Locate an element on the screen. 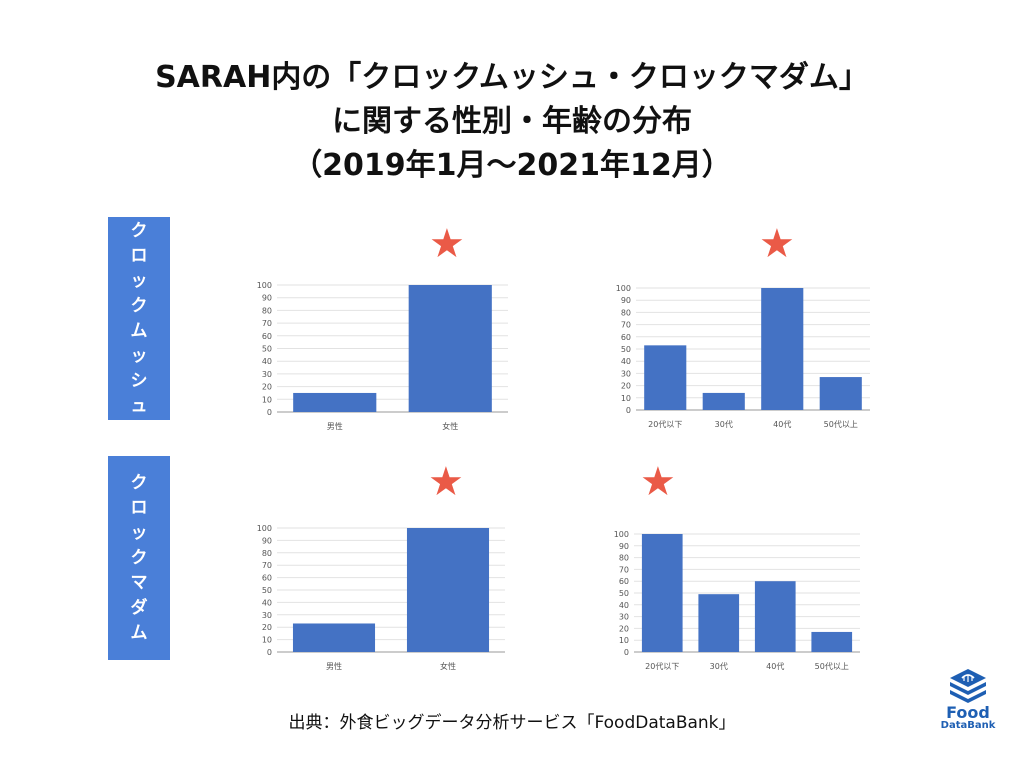 This screenshot has width=1024, height=768. title-line-2: に関する性別・年齢の分布 is located at coordinates (512, 121).